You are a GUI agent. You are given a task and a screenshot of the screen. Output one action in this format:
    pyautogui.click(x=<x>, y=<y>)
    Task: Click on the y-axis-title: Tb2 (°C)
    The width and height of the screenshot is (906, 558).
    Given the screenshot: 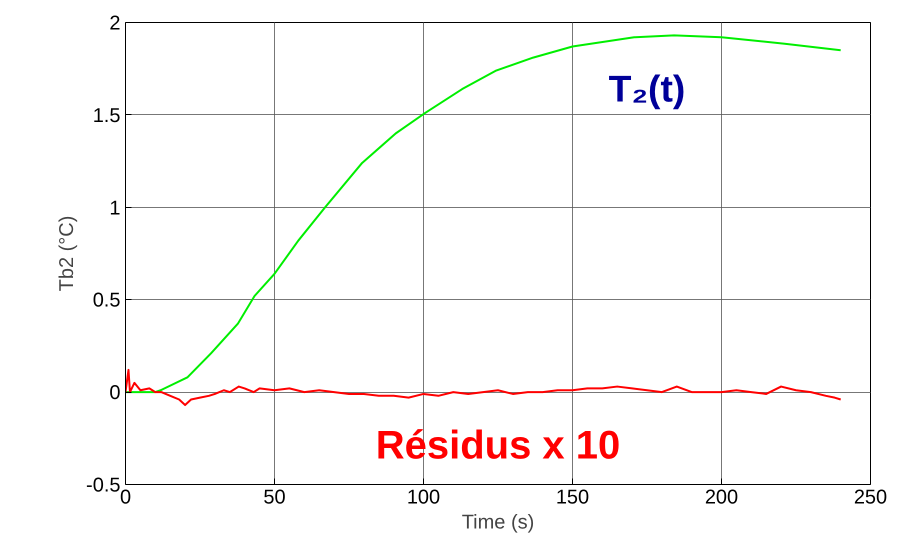 What is the action you would take?
    pyautogui.click(x=67, y=254)
    